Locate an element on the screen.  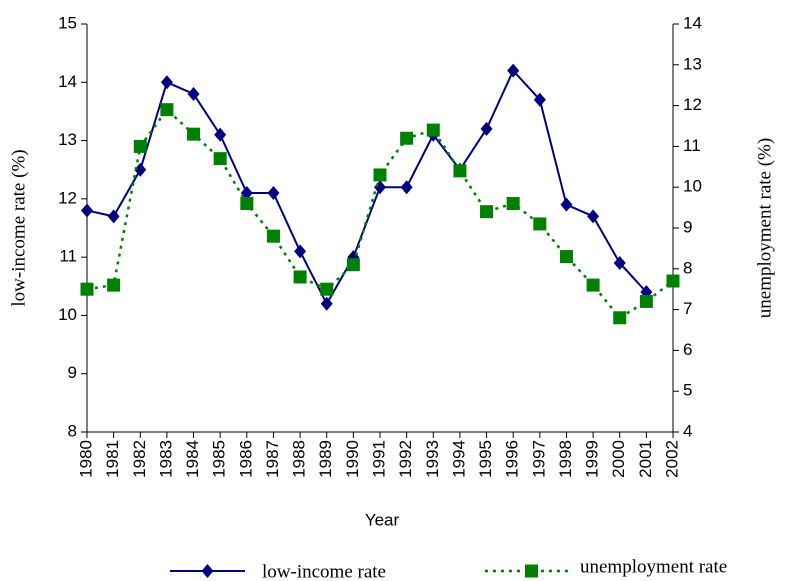
y2-tick-label: 9 is located at coordinates (687, 226).